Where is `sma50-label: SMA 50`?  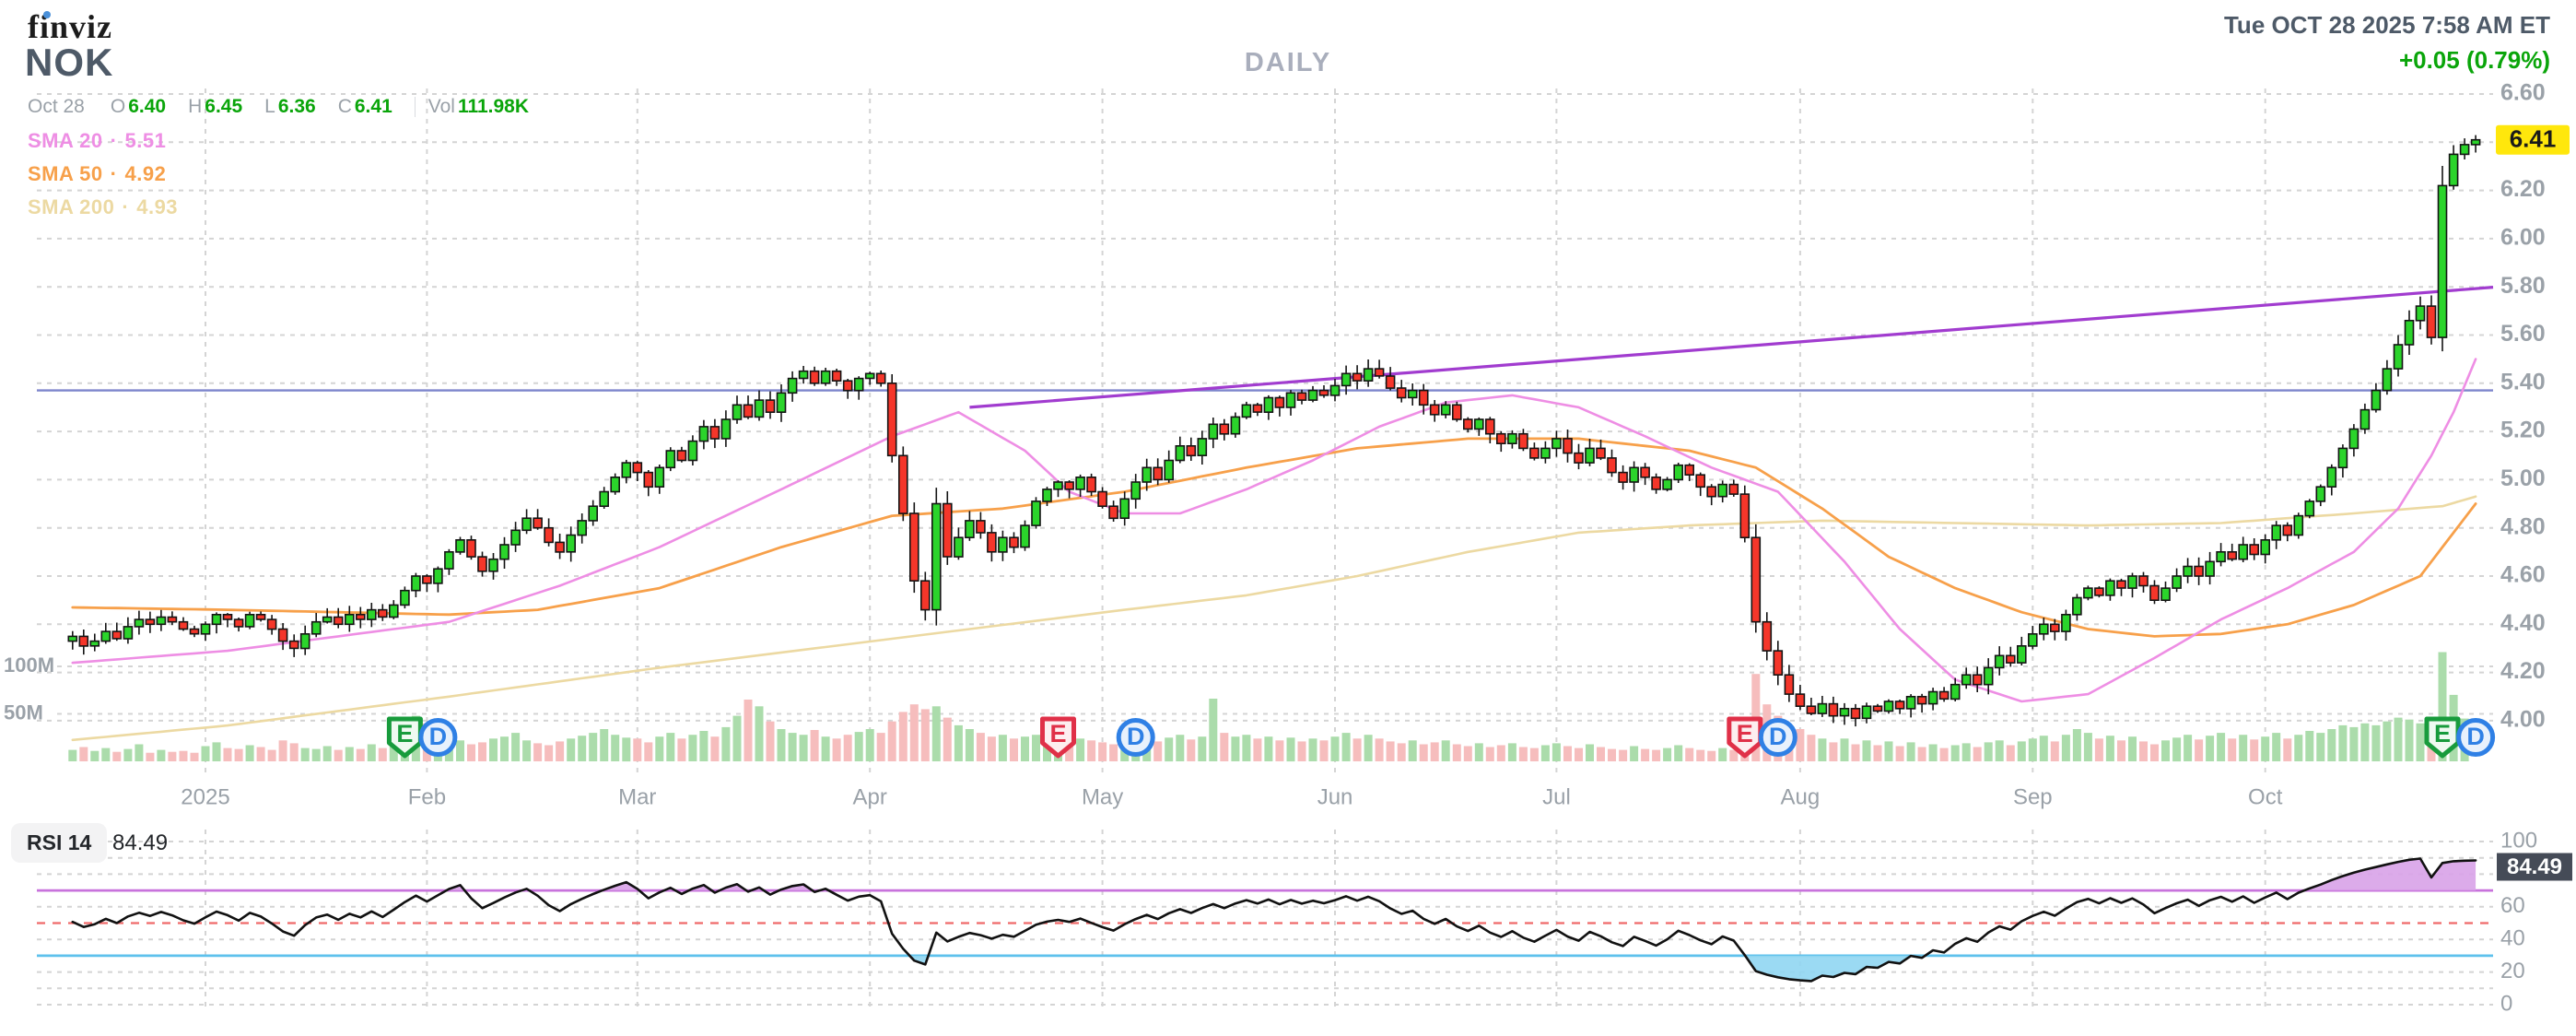
sma50-label: SMA 50 is located at coordinates (65, 174).